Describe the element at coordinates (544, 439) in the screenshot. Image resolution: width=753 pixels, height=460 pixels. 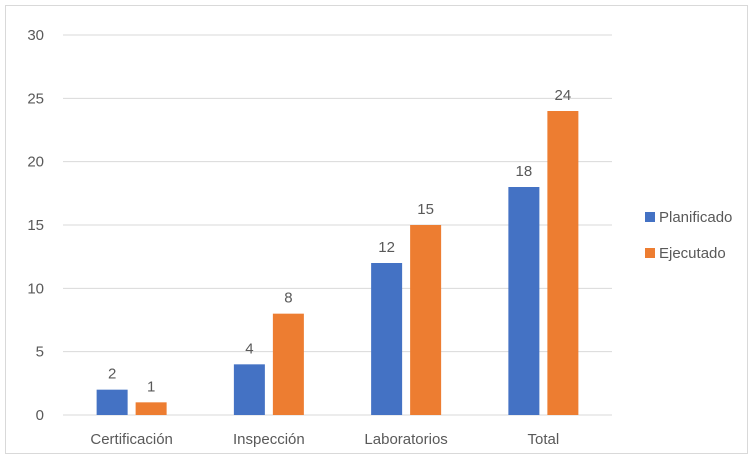
I see `x-tick-label: Total` at that location.